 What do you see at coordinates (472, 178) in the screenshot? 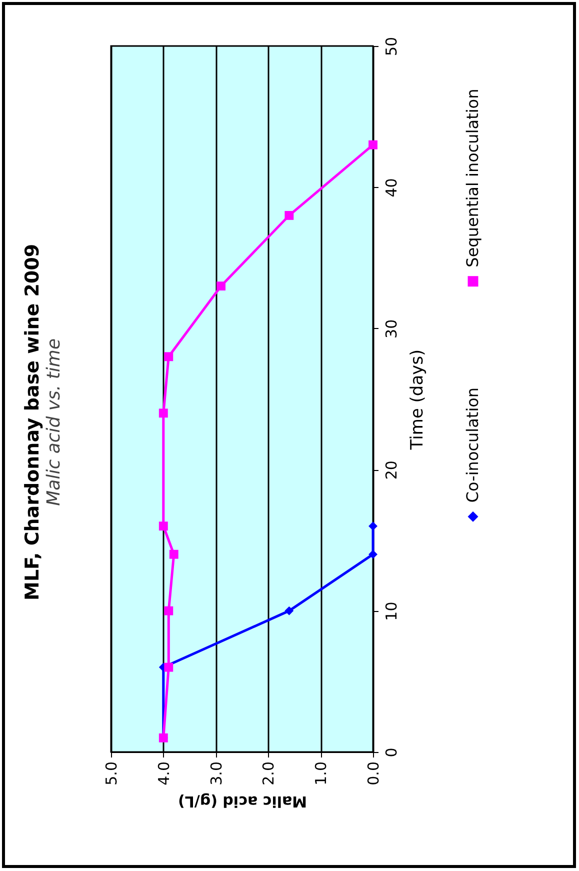
I see `text: Sequential inoculation` at bounding box center [472, 178].